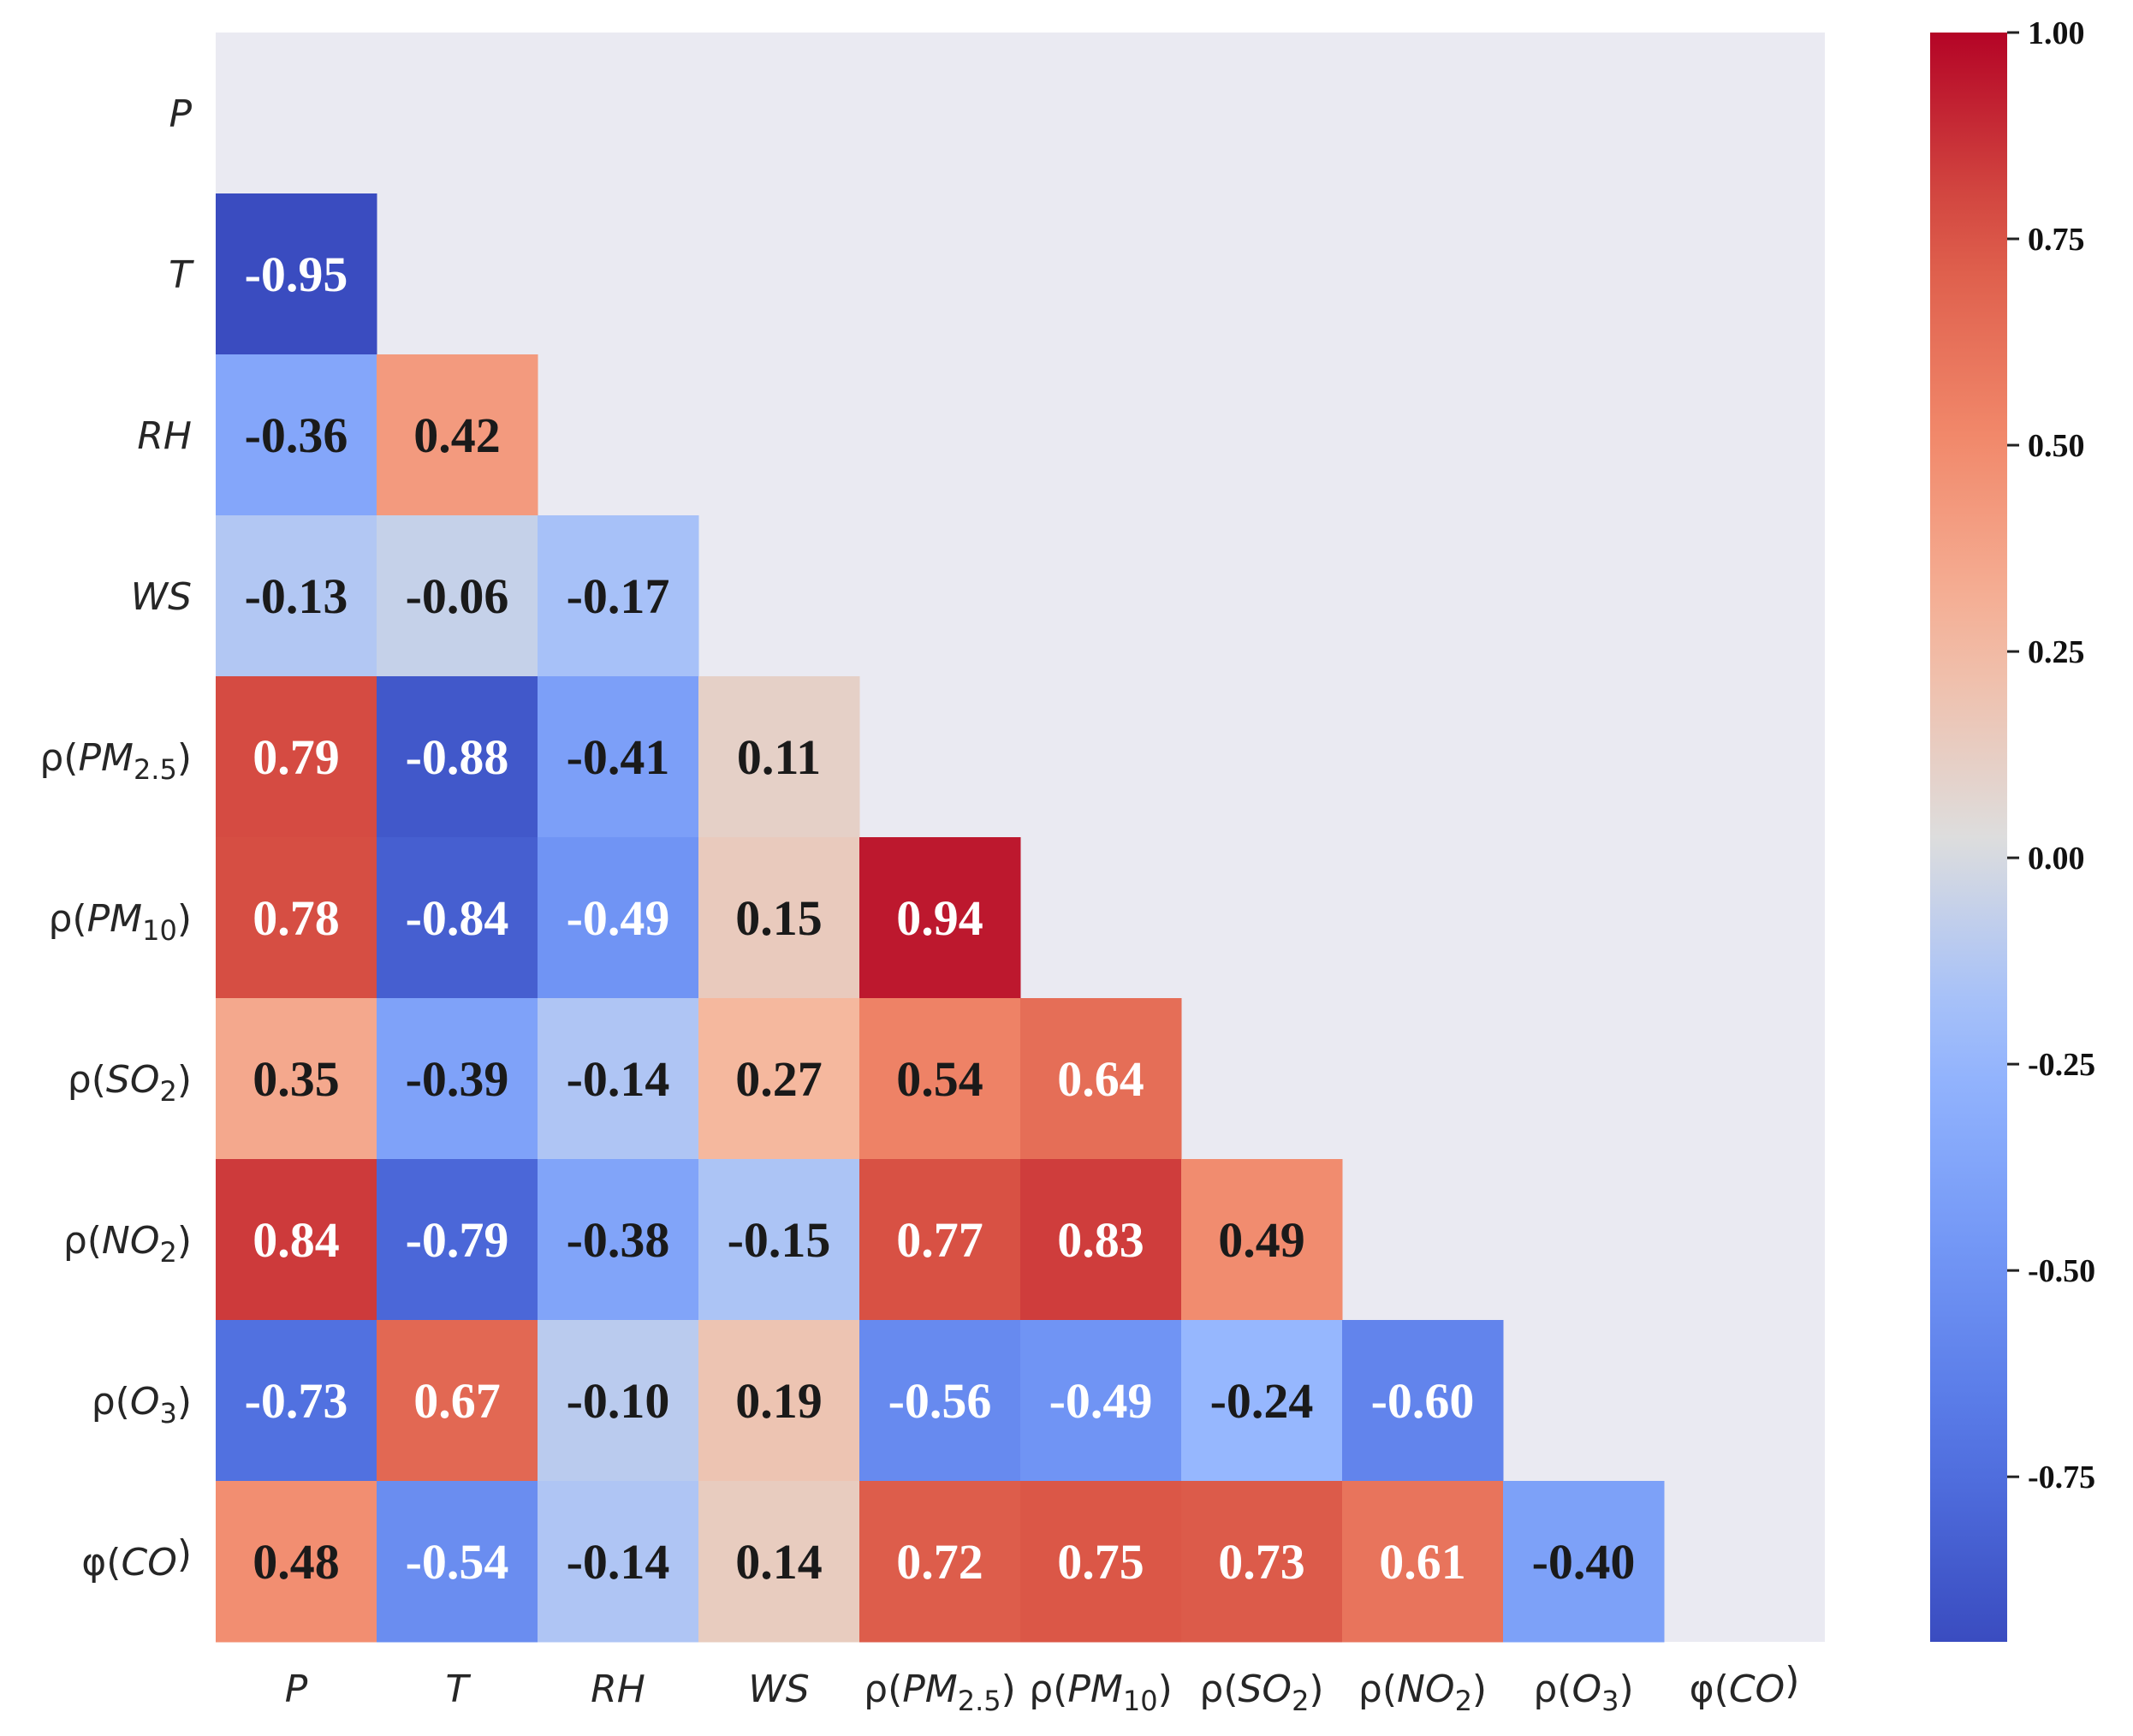 Image resolution: width=2133 pixels, height=1736 pixels. Describe the element at coordinates (2056, 652) in the screenshot. I see `colorbar-tick-label: 0.25` at that location.